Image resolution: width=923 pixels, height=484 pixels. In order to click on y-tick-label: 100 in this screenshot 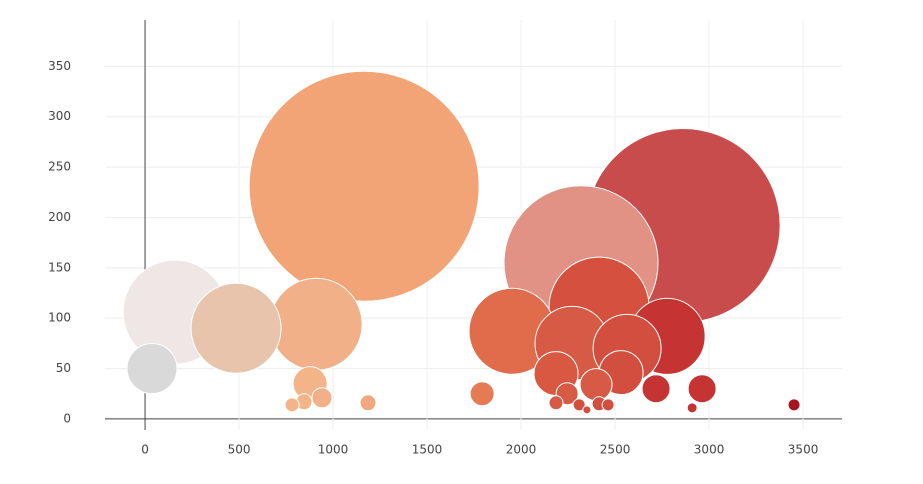, I will do `click(59, 318)`.